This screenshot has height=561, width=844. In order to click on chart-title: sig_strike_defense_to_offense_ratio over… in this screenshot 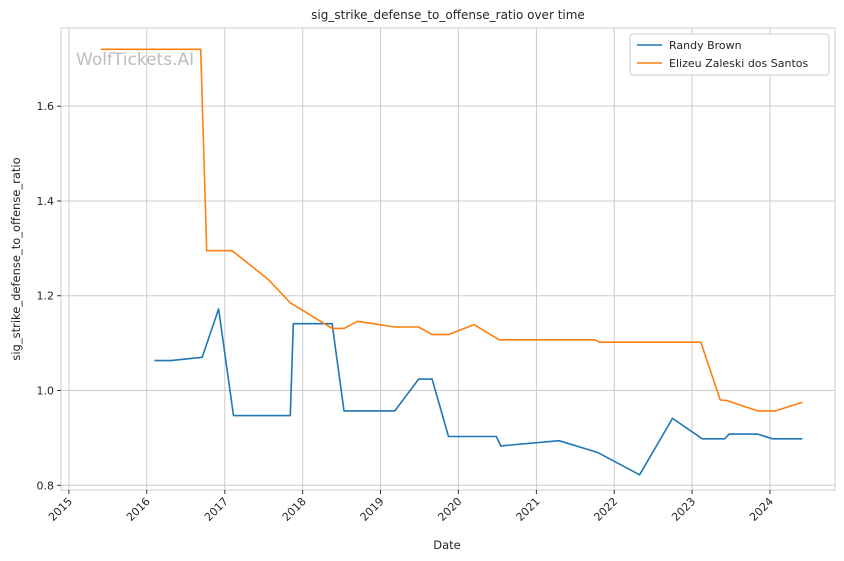, I will do `click(448, 15)`.